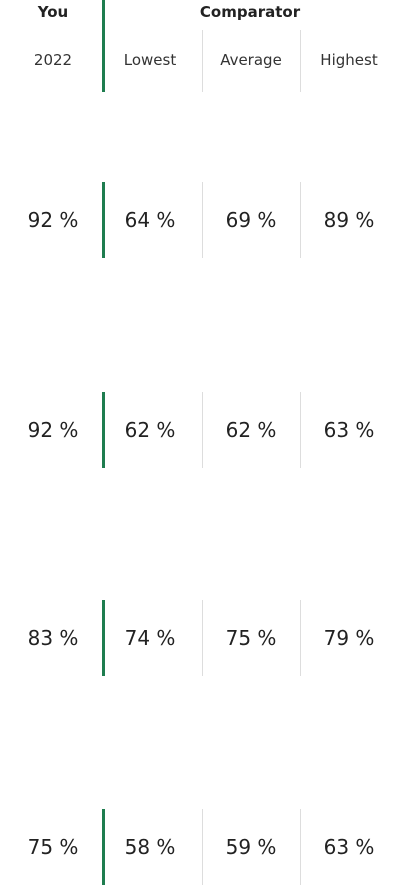  Describe the element at coordinates (349, 638) in the screenshot. I see `table-cell: 79 %` at that location.